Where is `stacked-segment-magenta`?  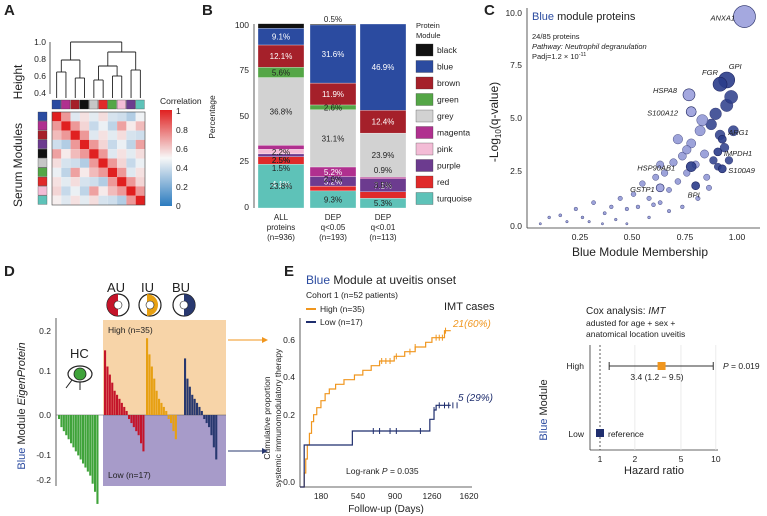
stacked-segment-magenta is located at coordinates (383, 177).